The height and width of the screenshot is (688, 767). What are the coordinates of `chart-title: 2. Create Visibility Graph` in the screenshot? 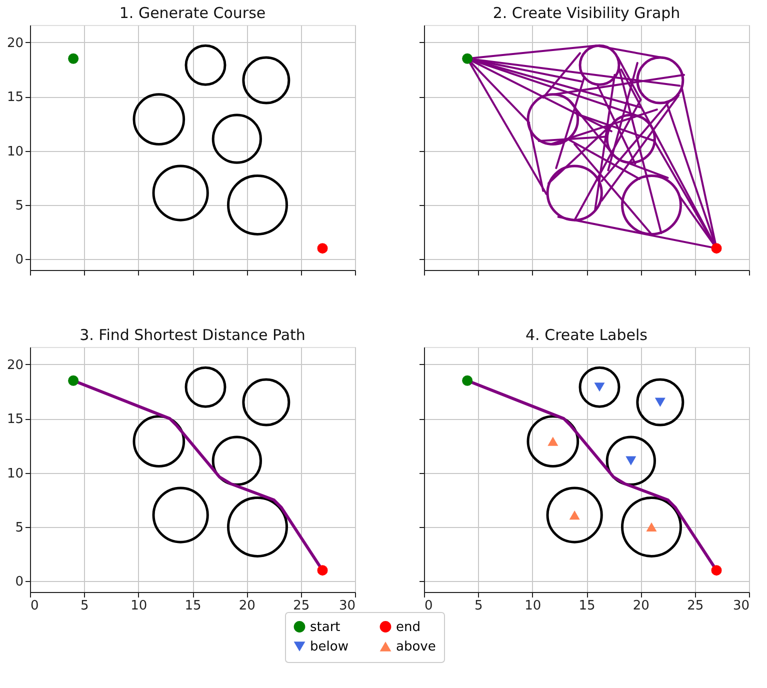 It's located at (586, 13).